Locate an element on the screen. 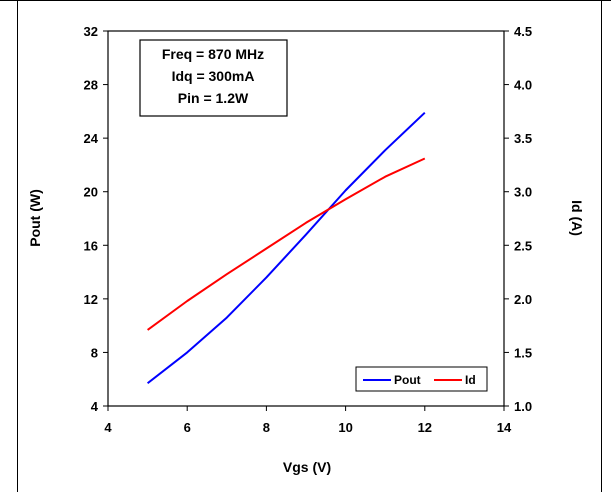  x-tick-label: 8 is located at coordinates (266, 427).